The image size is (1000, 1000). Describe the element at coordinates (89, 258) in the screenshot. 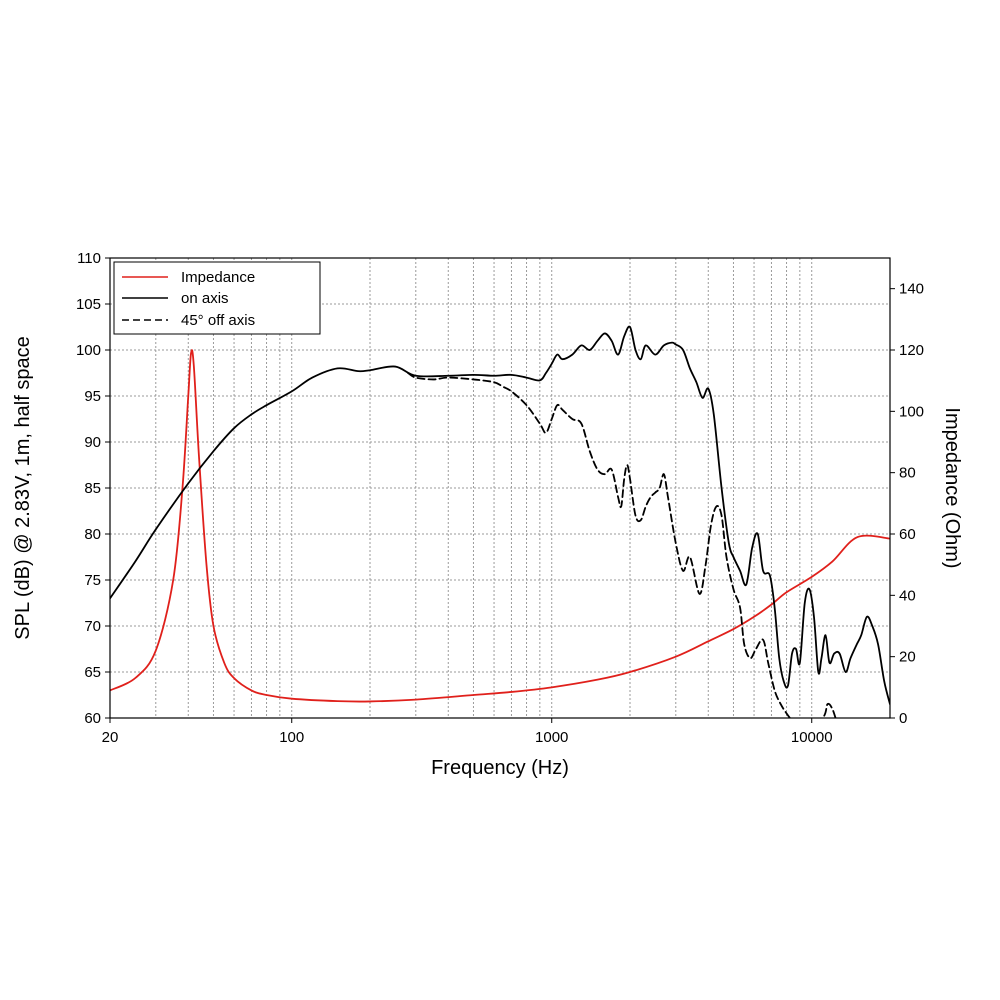

I see `y-tick-label: 110` at that location.